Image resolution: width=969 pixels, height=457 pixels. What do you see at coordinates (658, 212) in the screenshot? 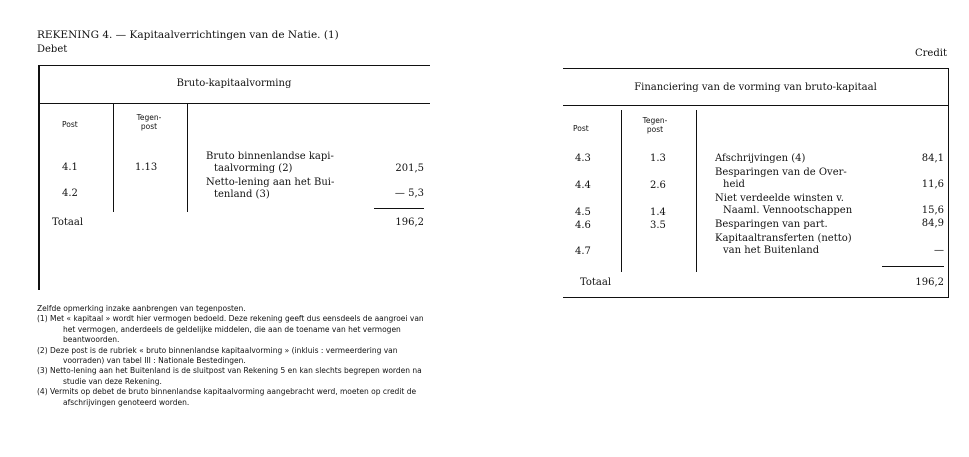
I see `tegenpost-cell: 1.4` at bounding box center [658, 212].